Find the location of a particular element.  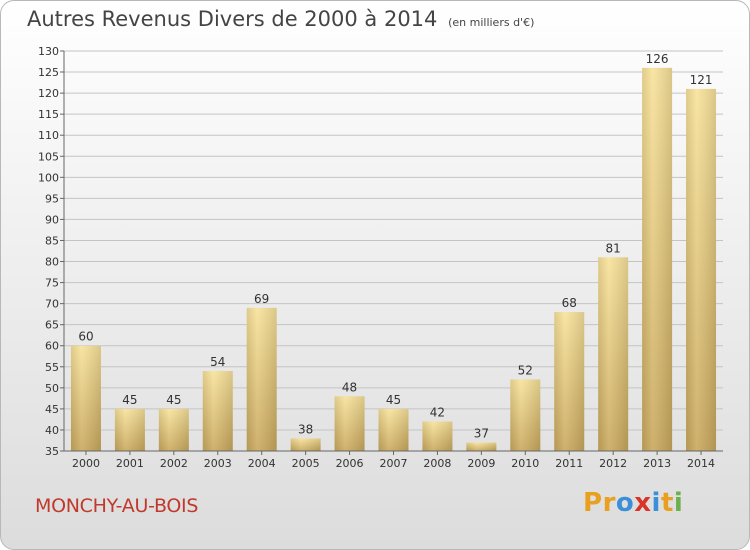

logo-letter: x is located at coordinates (643, 503).